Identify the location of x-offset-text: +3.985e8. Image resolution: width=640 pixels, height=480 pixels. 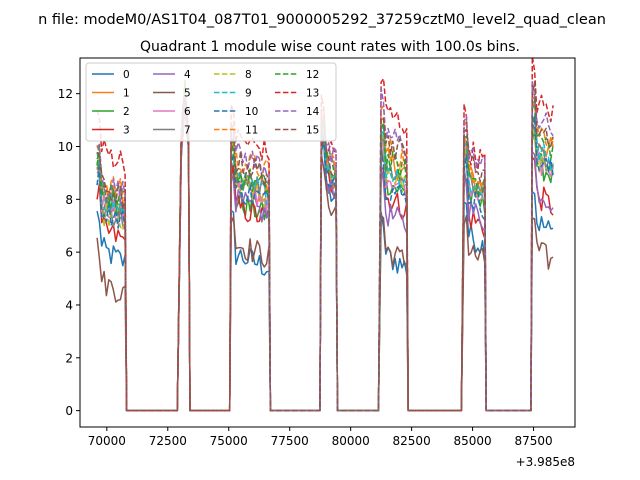
(545, 462).